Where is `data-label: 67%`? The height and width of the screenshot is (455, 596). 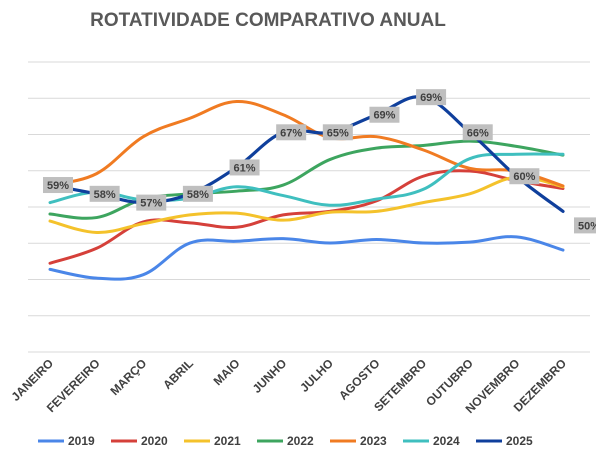 data-label: 67% is located at coordinates (291, 132).